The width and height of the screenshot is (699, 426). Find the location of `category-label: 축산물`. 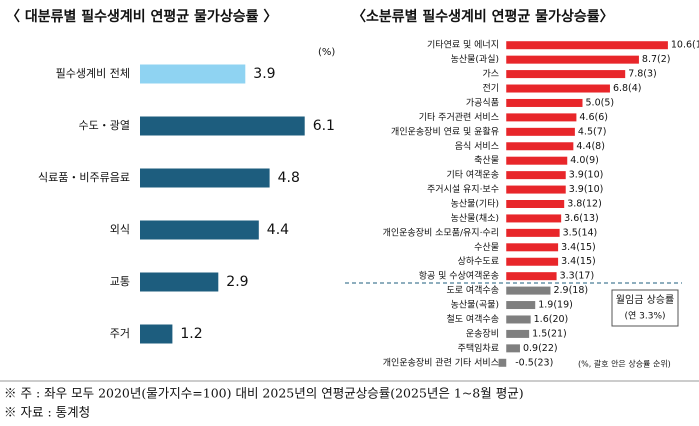

category-label: 축산물 is located at coordinates (486, 160).